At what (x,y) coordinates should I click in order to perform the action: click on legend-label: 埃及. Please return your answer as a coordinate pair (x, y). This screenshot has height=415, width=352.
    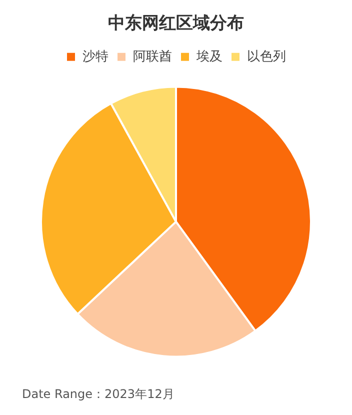
    Looking at the image, I should click on (209, 56).